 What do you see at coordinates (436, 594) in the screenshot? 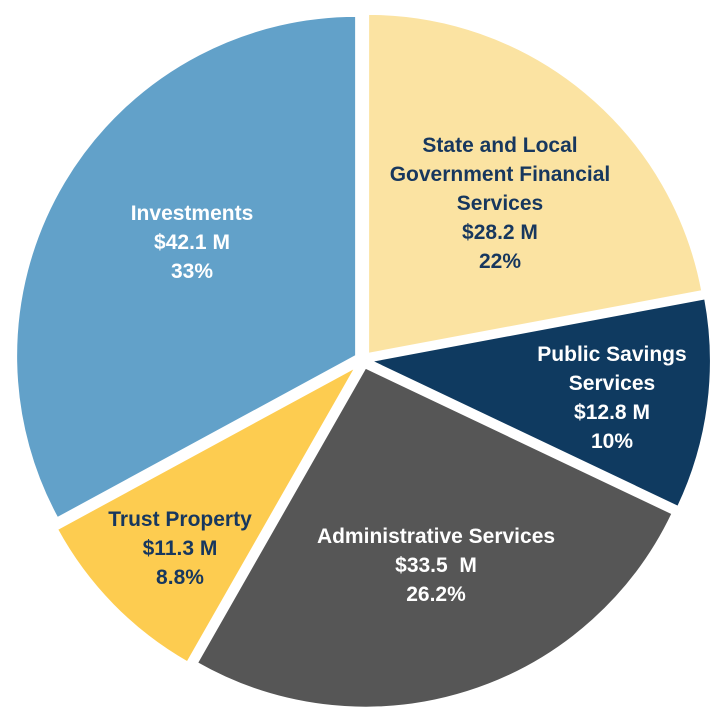
I see `slice-percent: 26.2%` at bounding box center [436, 594].